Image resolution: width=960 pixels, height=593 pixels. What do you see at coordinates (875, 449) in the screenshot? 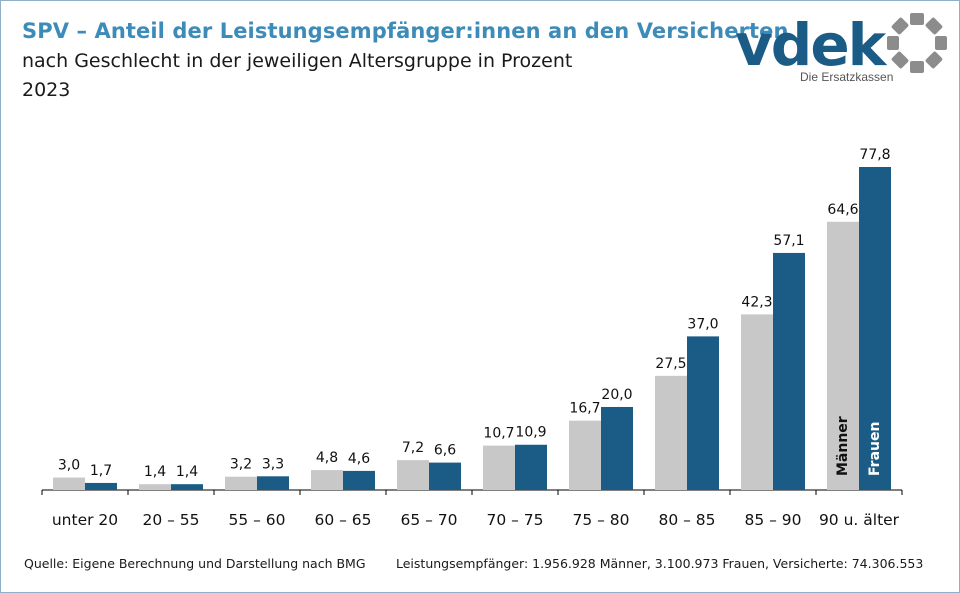
I see `legend-women: Frauen` at bounding box center [875, 449].